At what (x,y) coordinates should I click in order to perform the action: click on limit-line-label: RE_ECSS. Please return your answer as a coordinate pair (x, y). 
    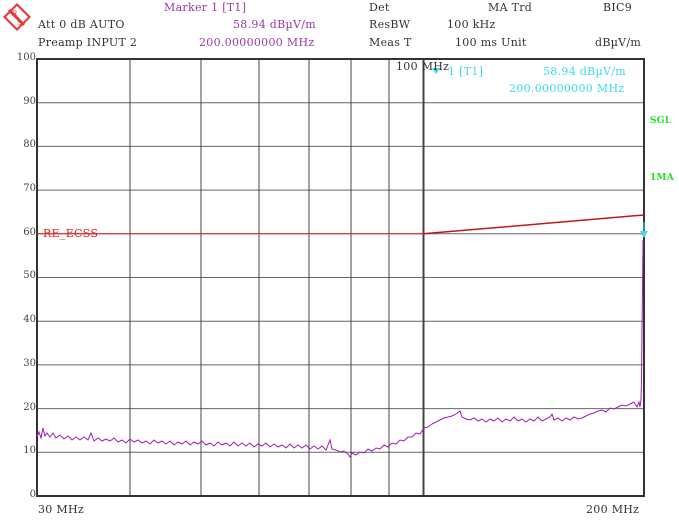
    Looking at the image, I should click on (71, 233).